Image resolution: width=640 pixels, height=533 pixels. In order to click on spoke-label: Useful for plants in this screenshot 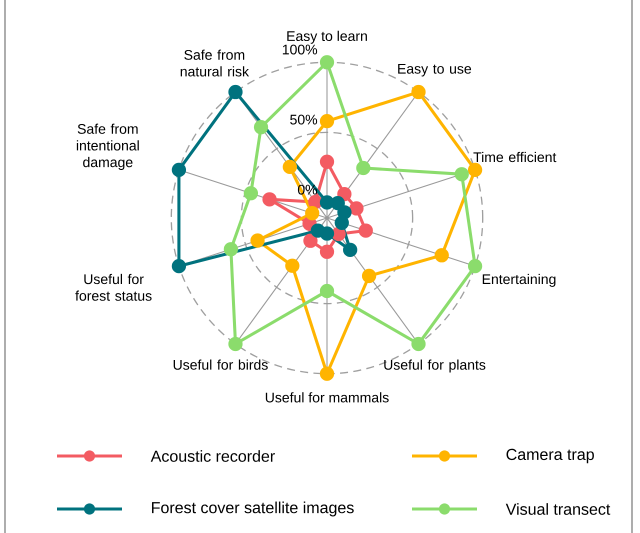, I will do `click(435, 366)`.